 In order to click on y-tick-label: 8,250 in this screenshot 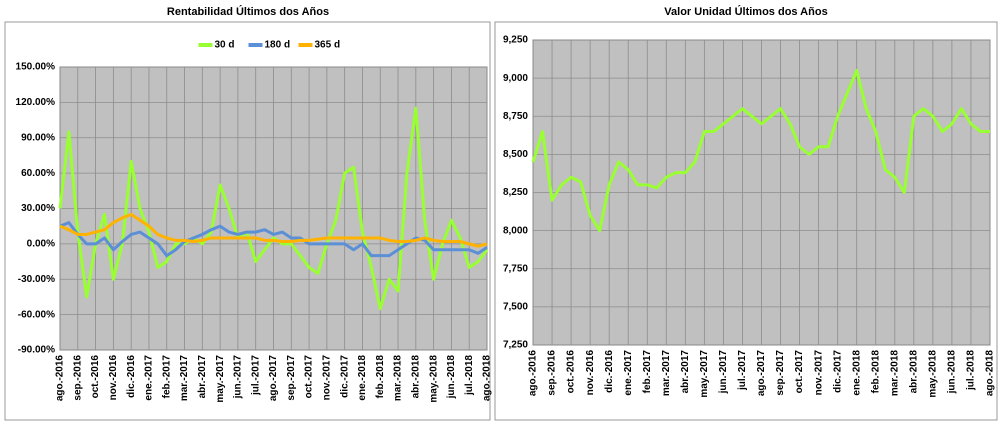, I will do `click(515, 192)`.